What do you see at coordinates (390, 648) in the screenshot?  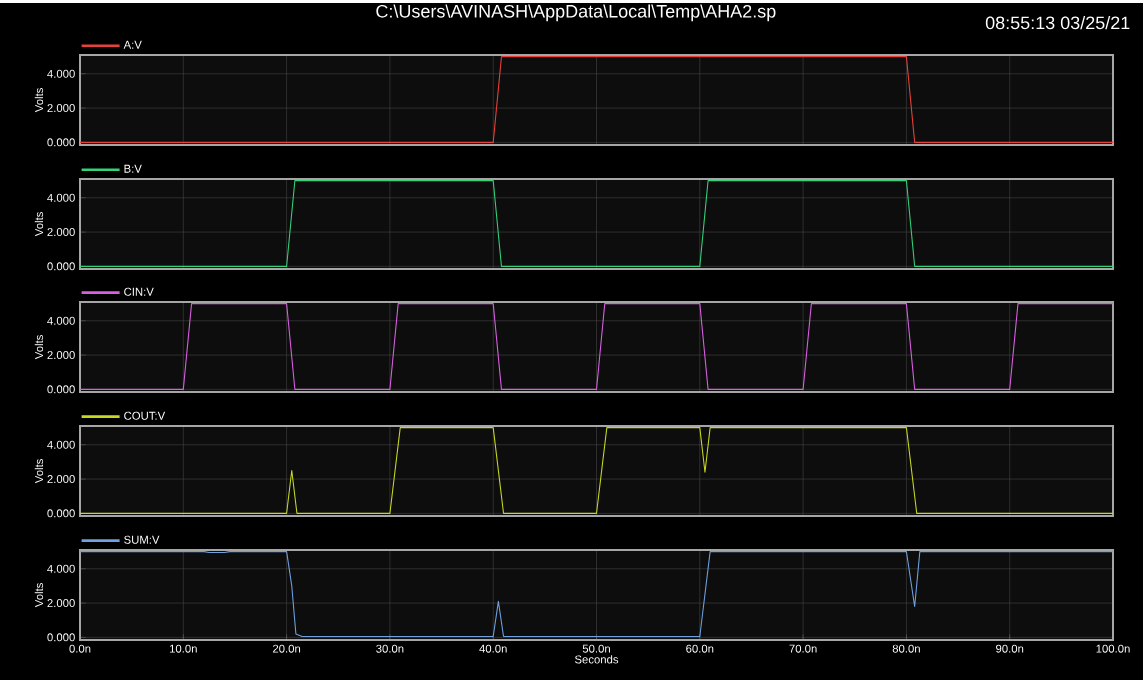 I see `x-tick-label: 30.0n` at bounding box center [390, 648].